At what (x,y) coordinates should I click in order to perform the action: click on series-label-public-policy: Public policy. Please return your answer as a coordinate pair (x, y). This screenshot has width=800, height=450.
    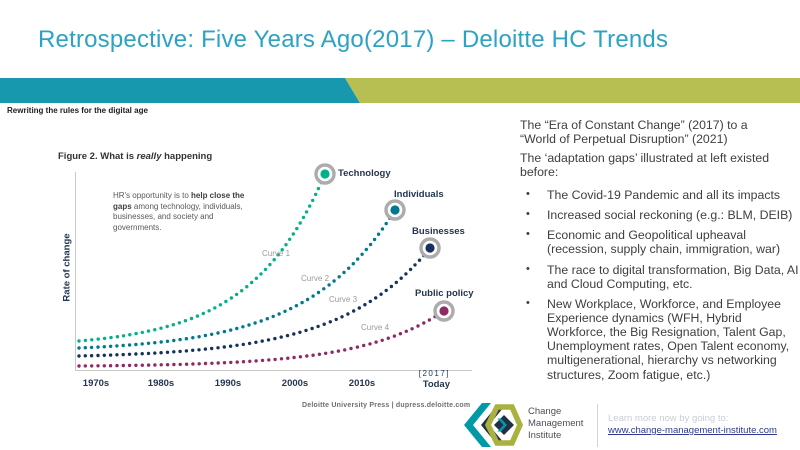
    Looking at the image, I should click on (444, 293).